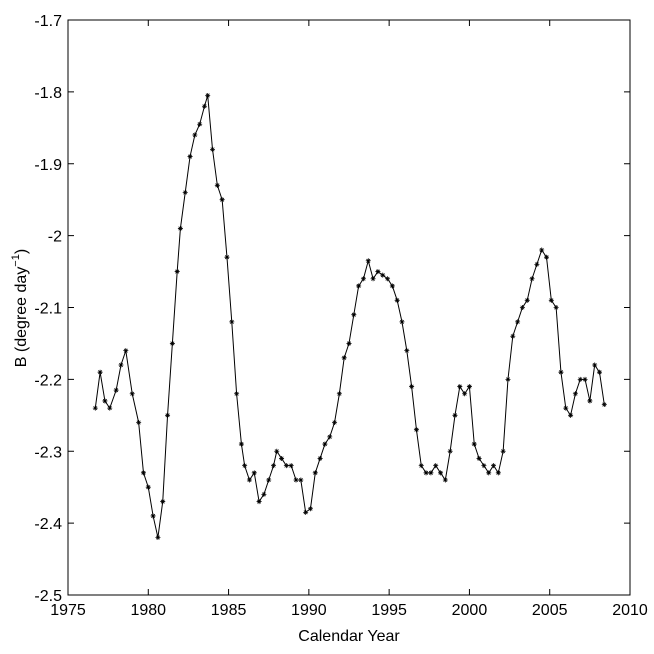  Describe the element at coordinates (349, 636) in the screenshot. I see `x-axis-label: Calendar Year` at that location.